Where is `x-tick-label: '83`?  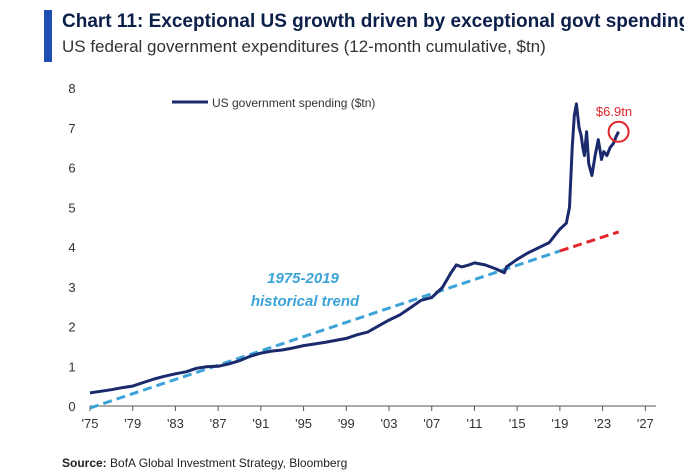
x-tick-label: '83 is located at coordinates (175, 423).